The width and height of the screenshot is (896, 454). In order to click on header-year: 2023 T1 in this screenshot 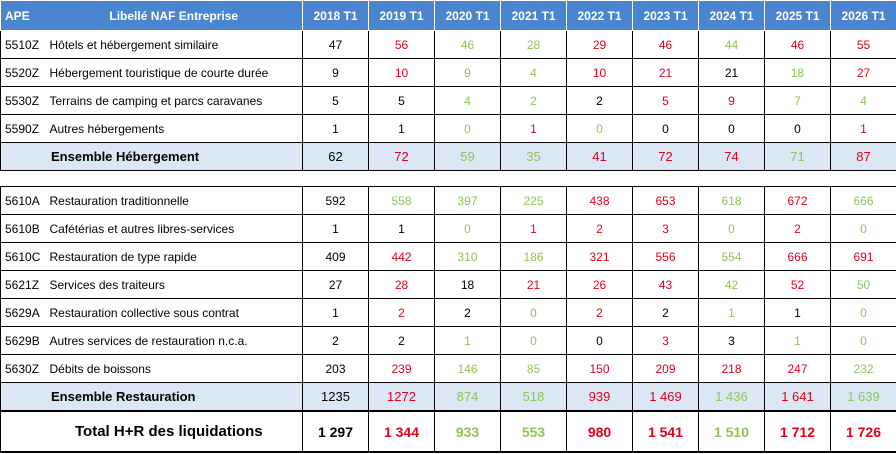, I will do `click(665, 15)`.